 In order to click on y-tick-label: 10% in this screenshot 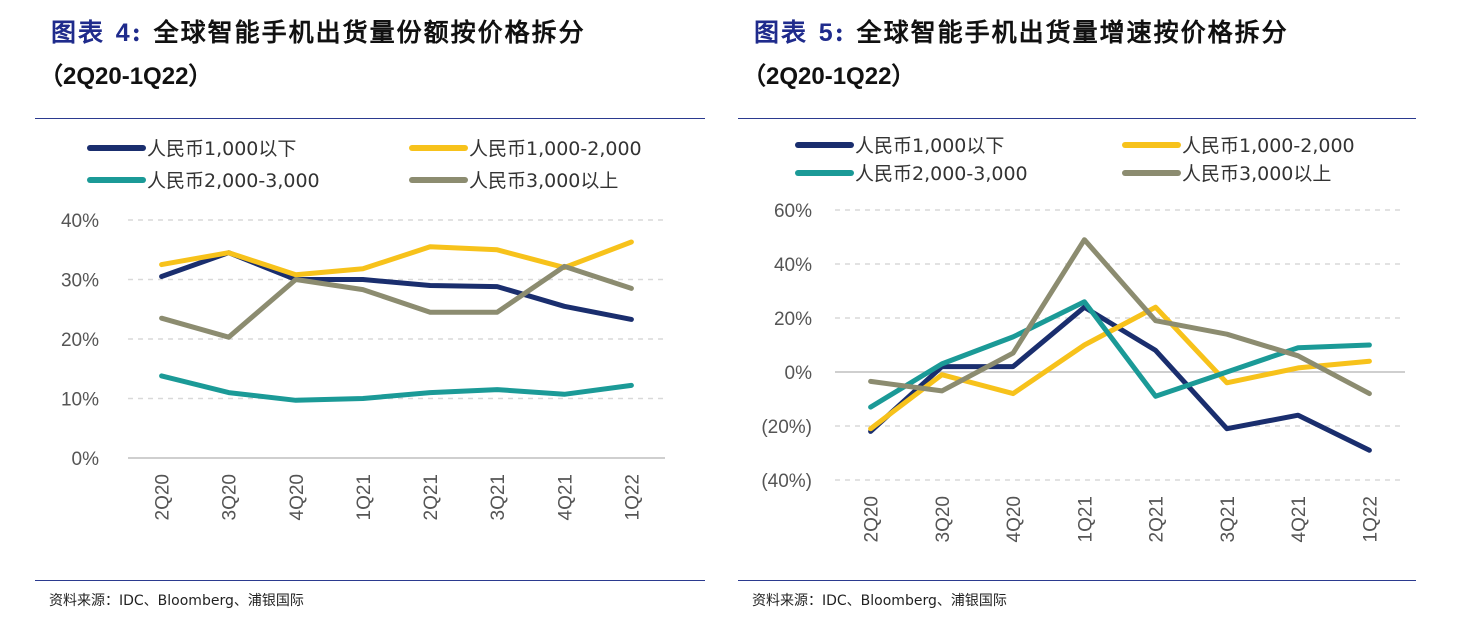, I will do `click(80, 400)`.